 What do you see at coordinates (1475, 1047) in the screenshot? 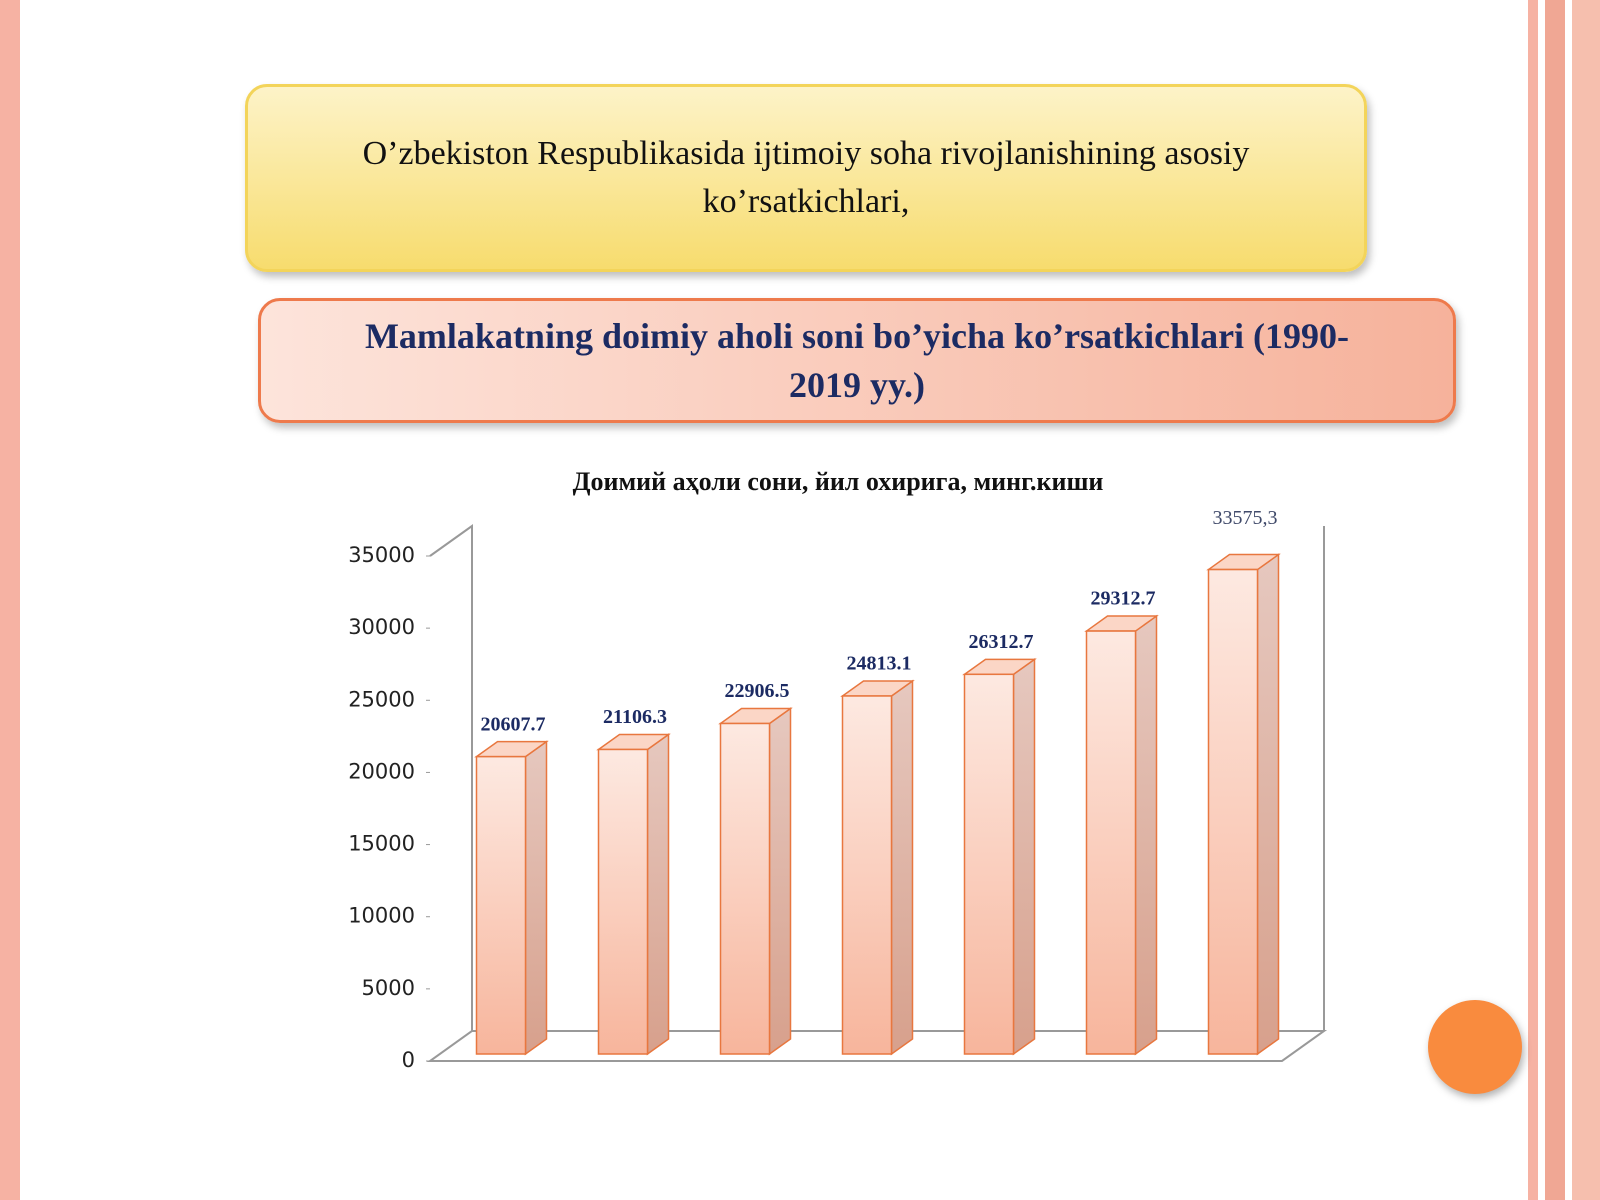
I see `decor-circle` at bounding box center [1475, 1047].